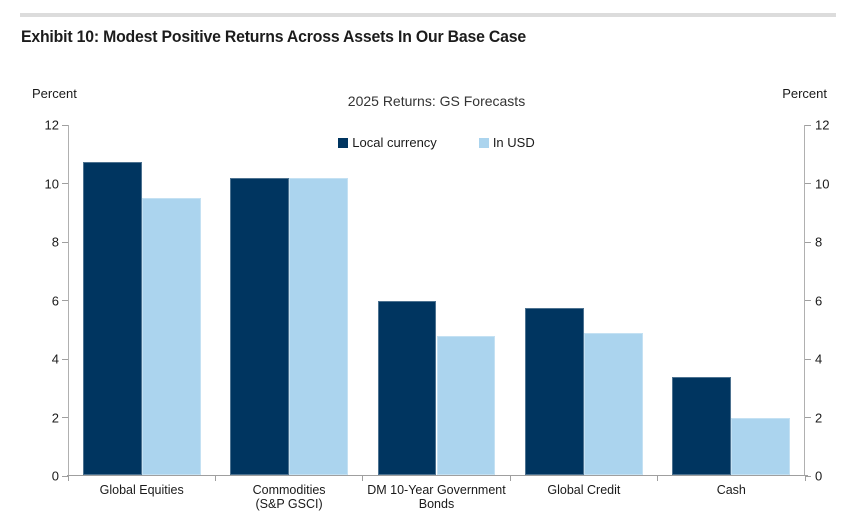 Image resolution: width=848 pixels, height=523 pixels. I want to click on right-y-tick-label: 10, so click(822, 183).